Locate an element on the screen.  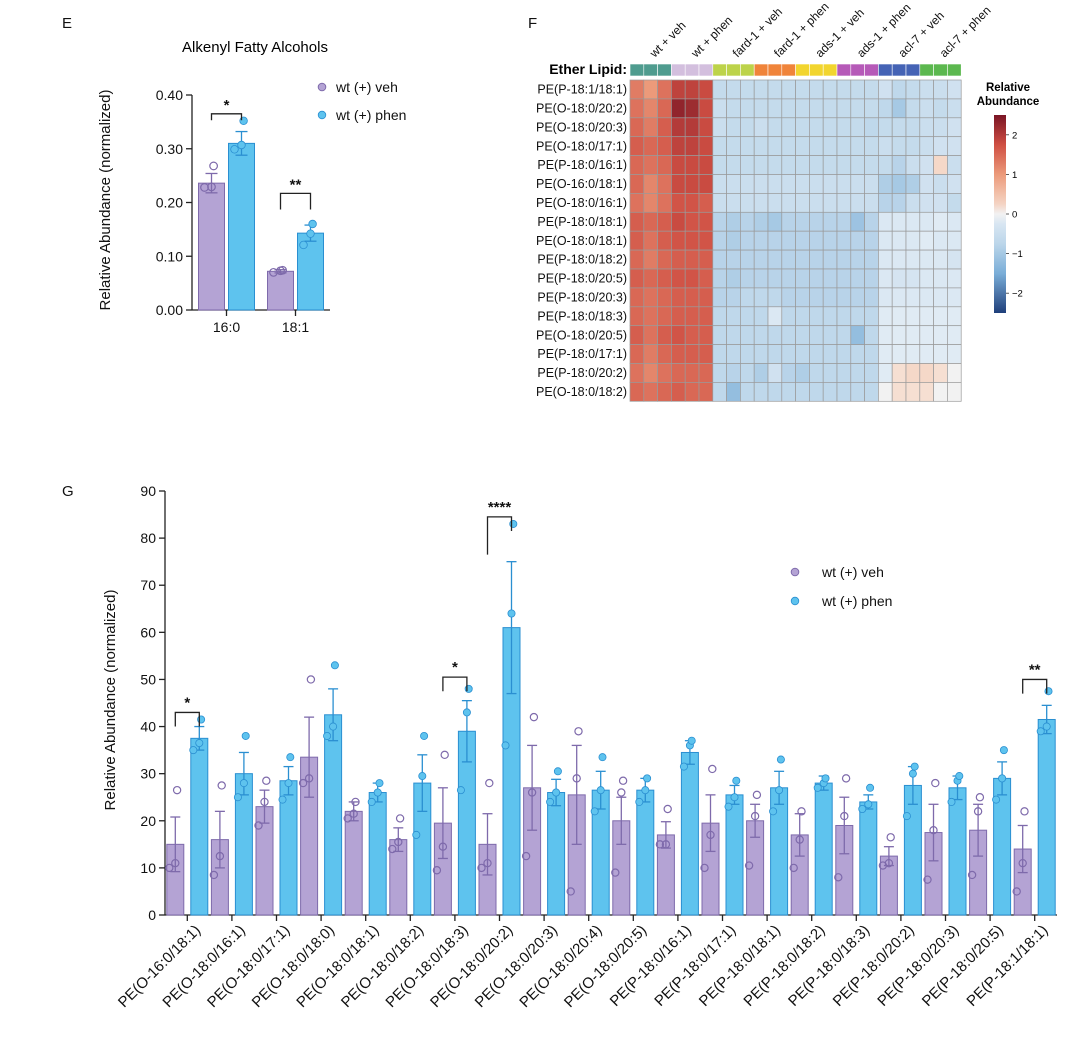
x-tick-label: PE(P-18:0/20:5) is located at coordinates (963, 966).